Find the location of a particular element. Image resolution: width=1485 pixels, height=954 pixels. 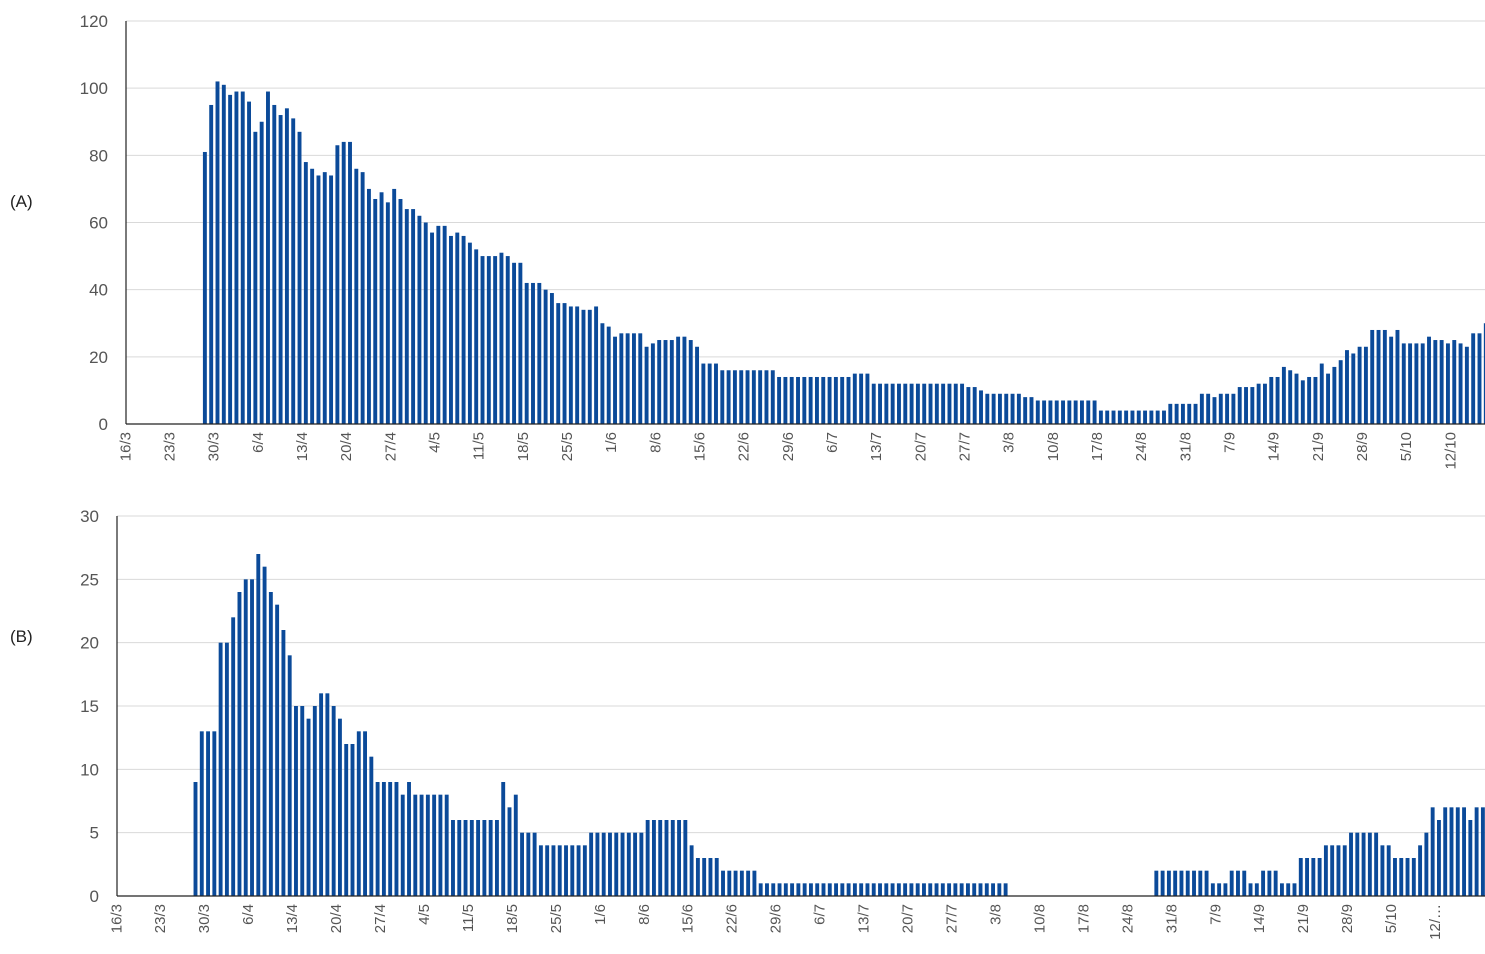

x-tick-label: 31/8 is located at coordinates (1185, 446).